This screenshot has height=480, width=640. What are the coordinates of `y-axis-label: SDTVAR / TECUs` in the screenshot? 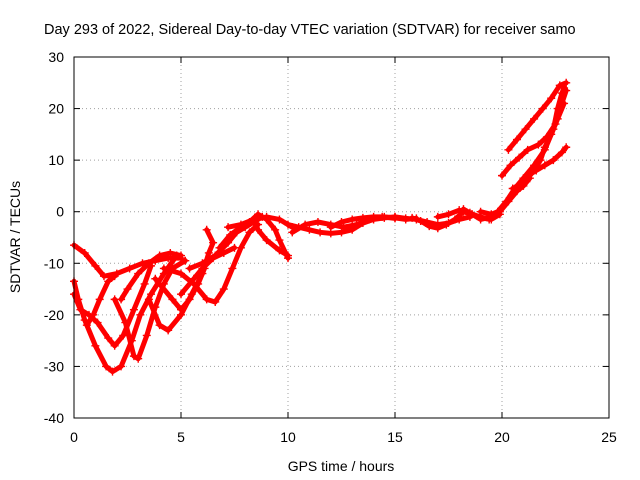 It's located at (15, 237).